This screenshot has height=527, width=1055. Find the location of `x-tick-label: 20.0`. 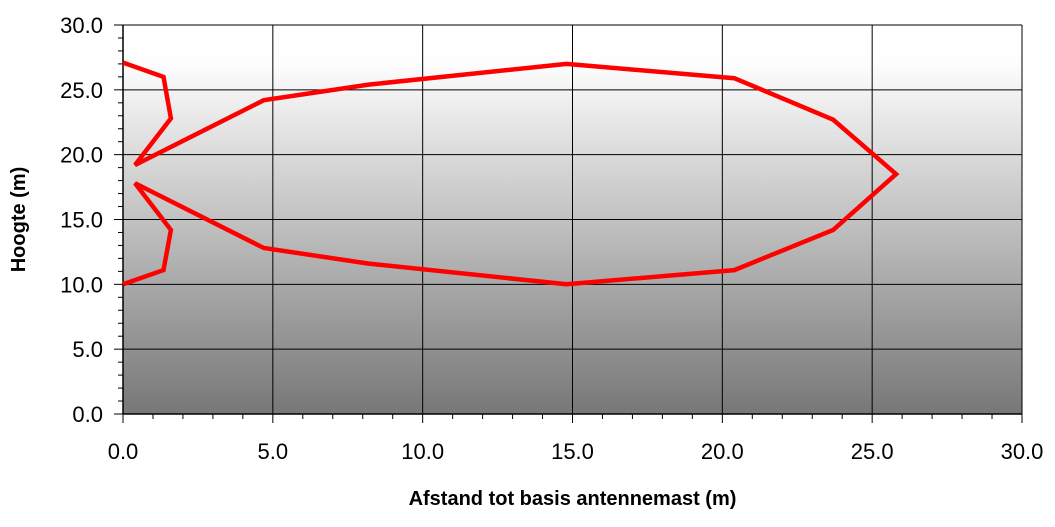

x-tick-label: 20.0 is located at coordinates (722, 451).